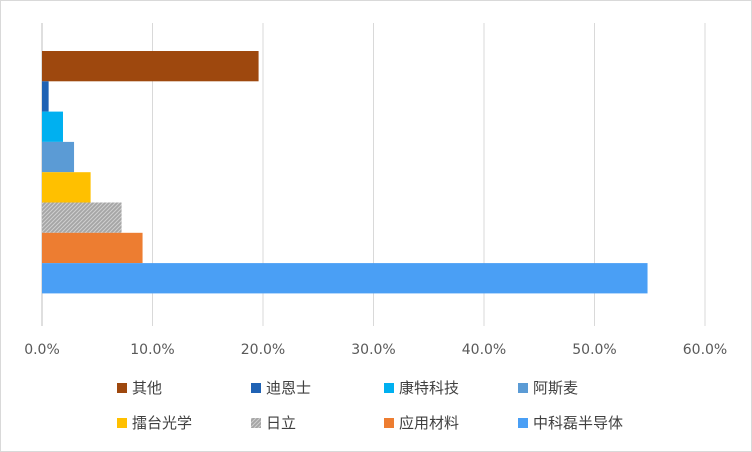 The height and width of the screenshot is (452, 752). Describe the element at coordinates (147, 388) in the screenshot. I see `legend-label: 其他` at that location.